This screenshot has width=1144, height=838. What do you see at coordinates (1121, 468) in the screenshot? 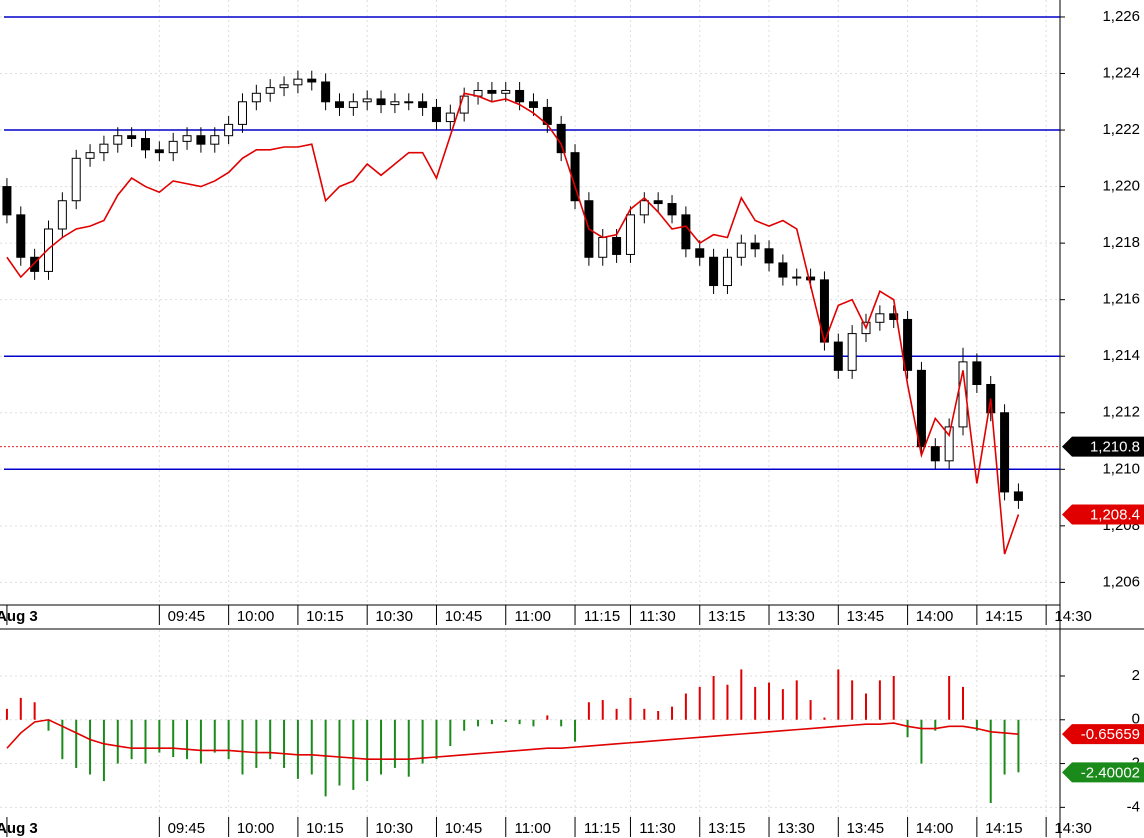
I see `y-tick-label: 1,210` at bounding box center [1121, 468].